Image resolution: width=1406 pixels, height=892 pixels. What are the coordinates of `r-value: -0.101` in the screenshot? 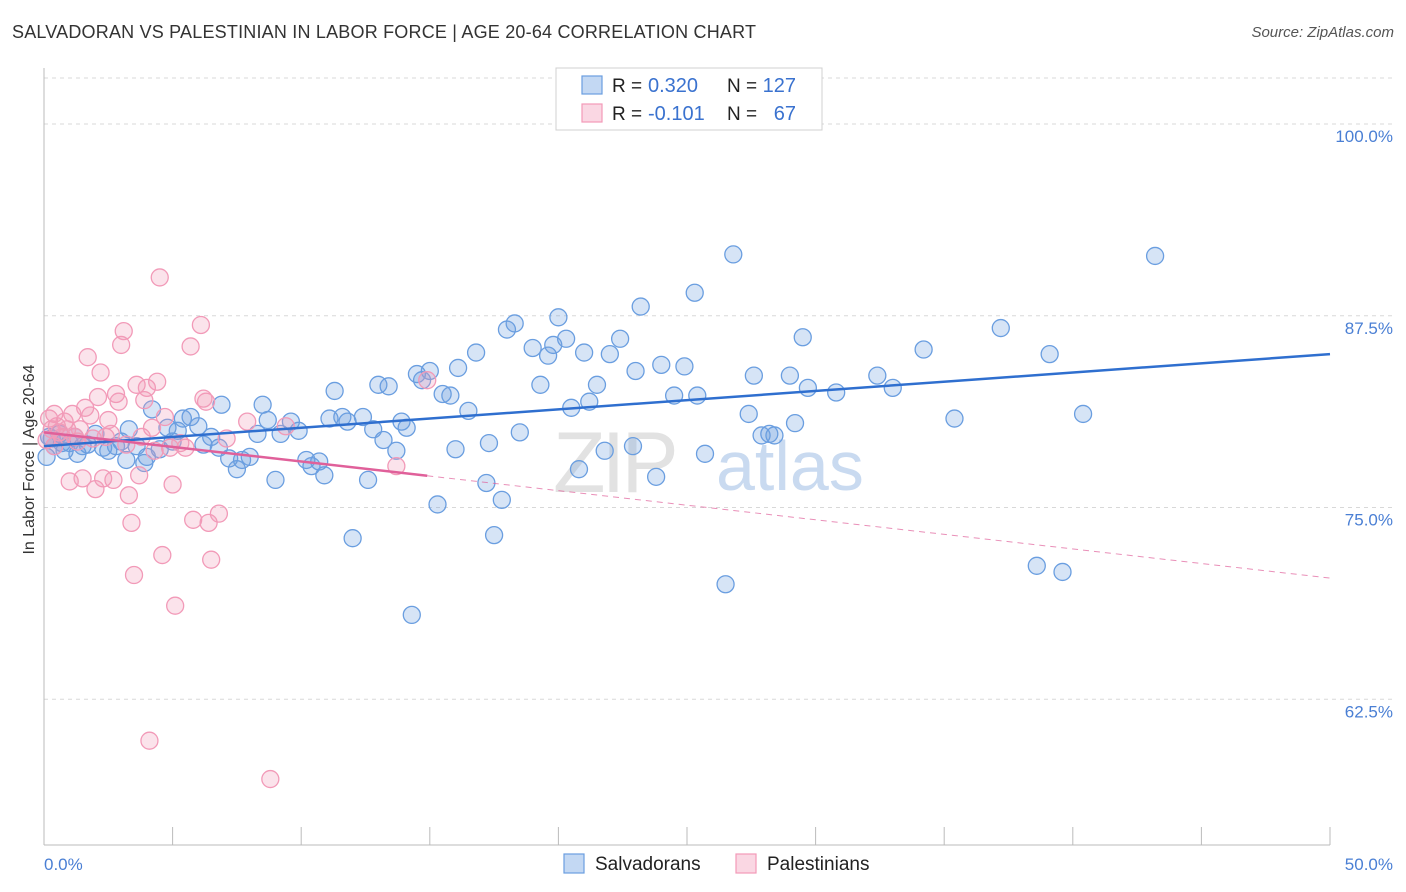 It's located at (676, 114).